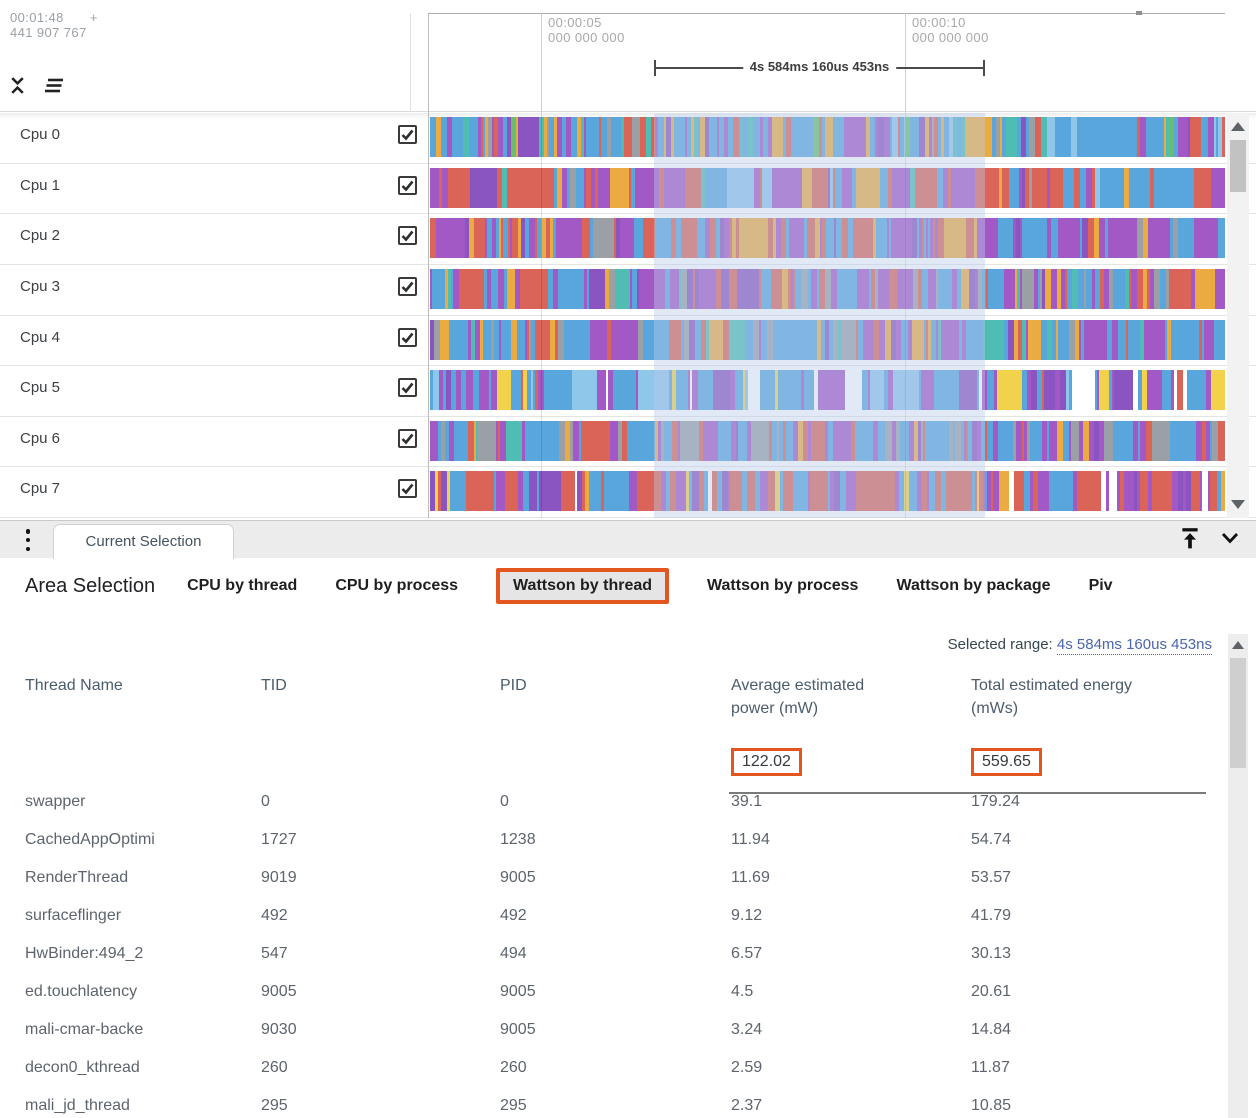 Image resolution: width=1256 pixels, height=1118 pixels. What do you see at coordinates (1051, 697) in the screenshot?
I see `column-header: Total estimated energy (mWs)` at bounding box center [1051, 697].